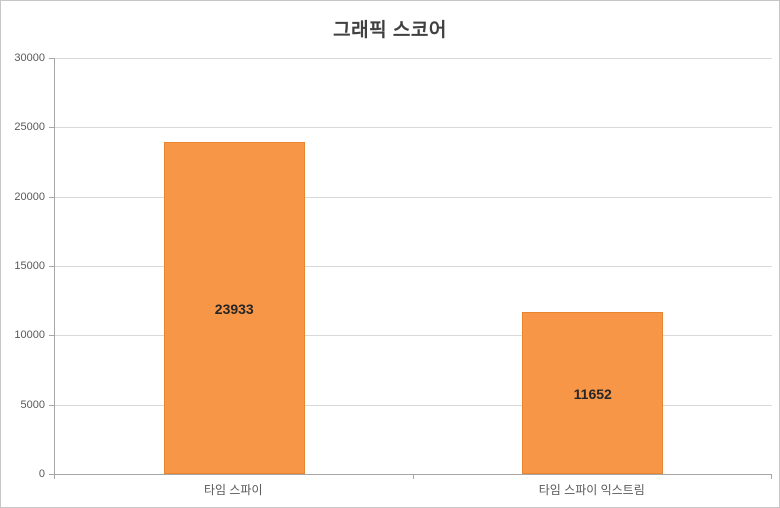 Image resolution: width=780 pixels, height=508 pixels. I want to click on y-axis-tick-label: 10000, so click(29, 335).